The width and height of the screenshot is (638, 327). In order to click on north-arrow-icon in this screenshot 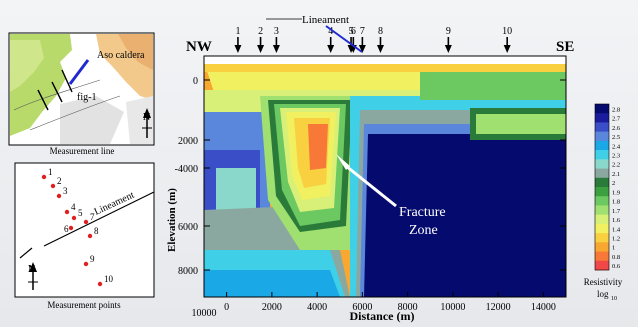, I will do `click(147, 123)`.